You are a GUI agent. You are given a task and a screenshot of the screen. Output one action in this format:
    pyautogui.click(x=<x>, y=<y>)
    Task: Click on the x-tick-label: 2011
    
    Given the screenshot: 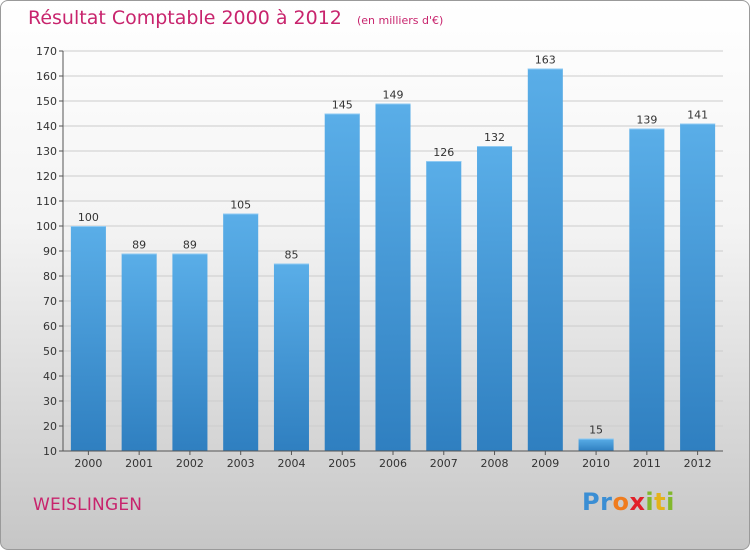 What is the action you would take?
    pyautogui.click(x=647, y=463)
    